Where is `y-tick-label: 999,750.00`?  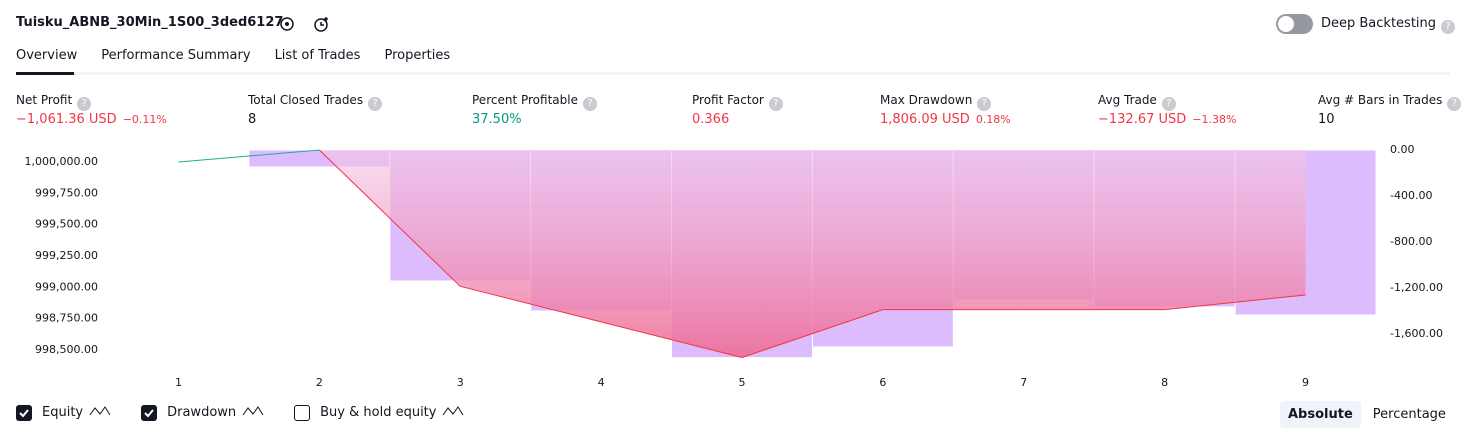
y-tick-label: 999,750.00 is located at coordinates (66, 192).